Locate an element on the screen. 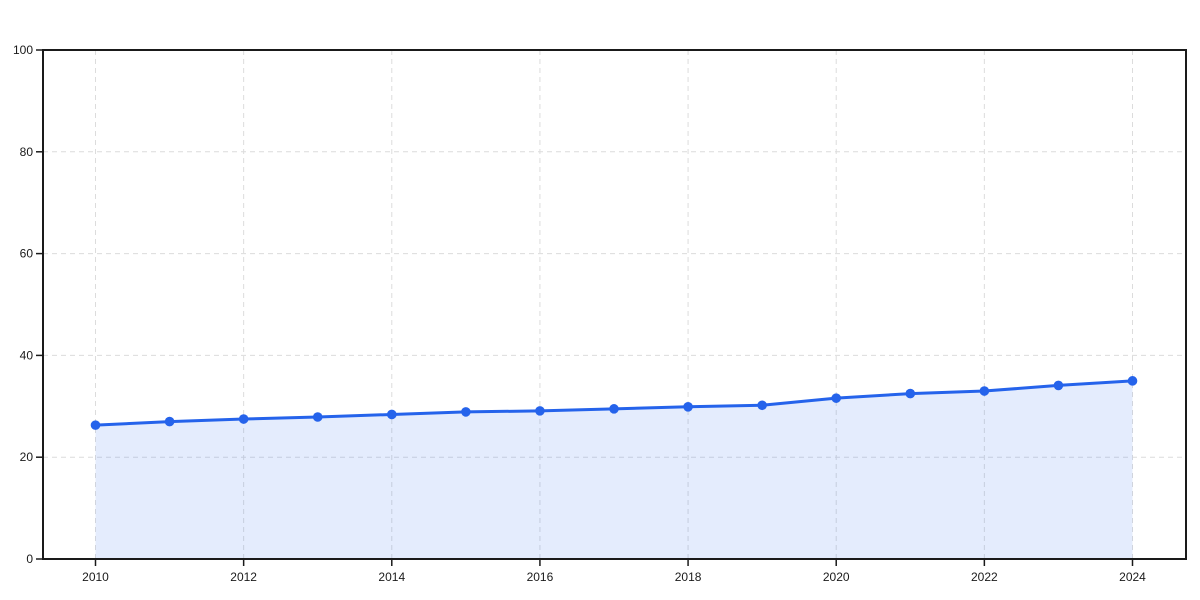 This screenshot has height=600, width=1200. y-tick-label: 60 is located at coordinates (27, 254).